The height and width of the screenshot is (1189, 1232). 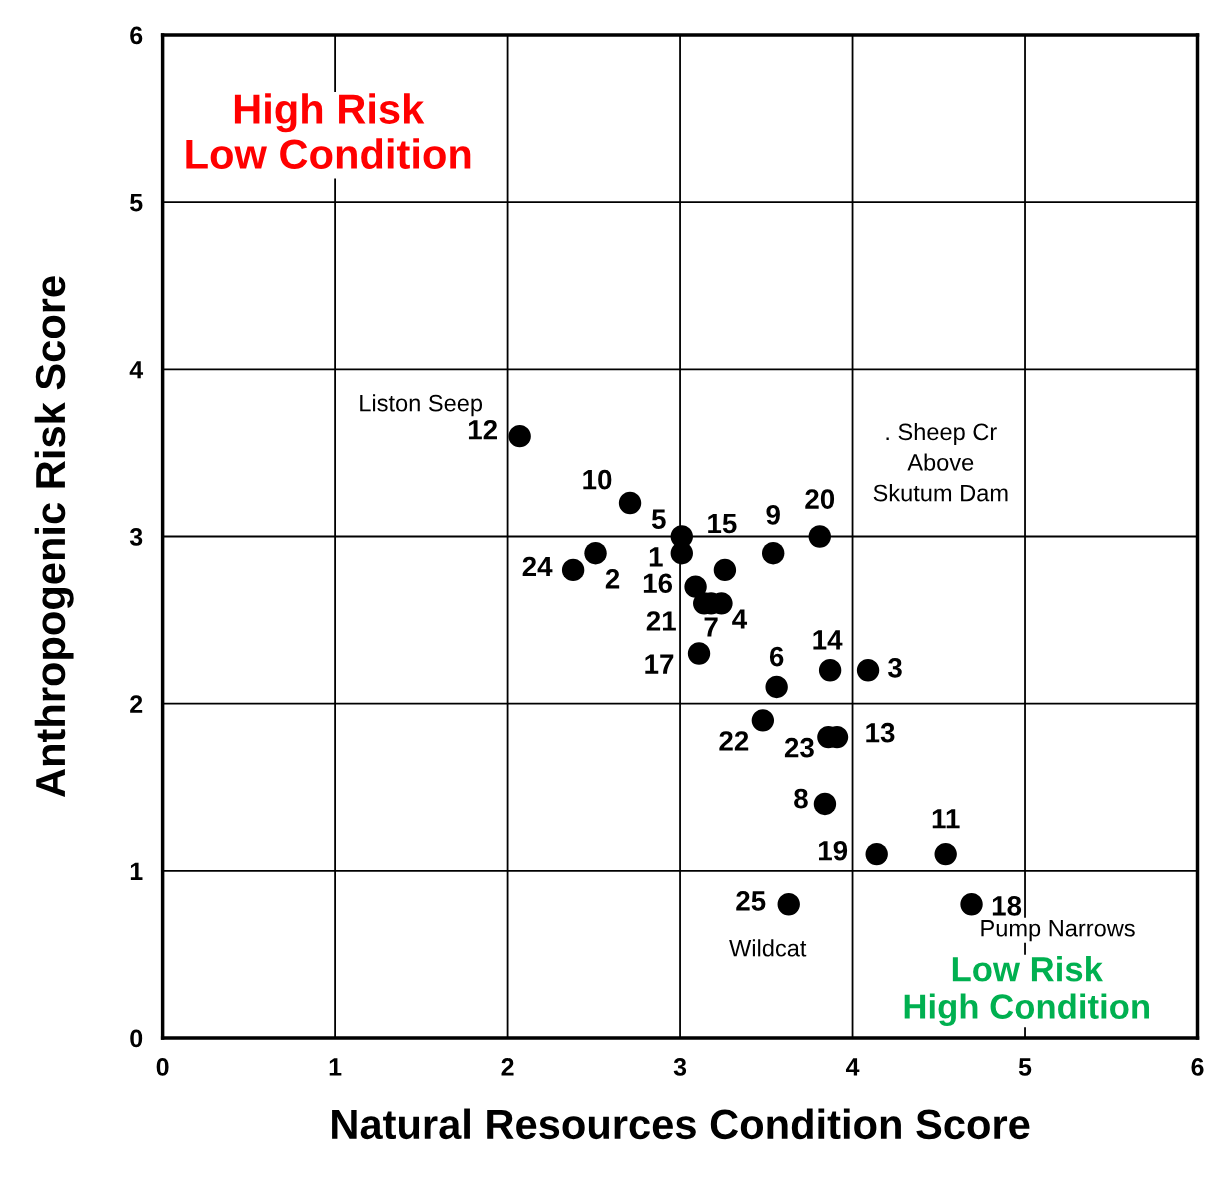 What do you see at coordinates (776, 656) in the screenshot?
I see `annotation: 6` at bounding box center [776, 656].